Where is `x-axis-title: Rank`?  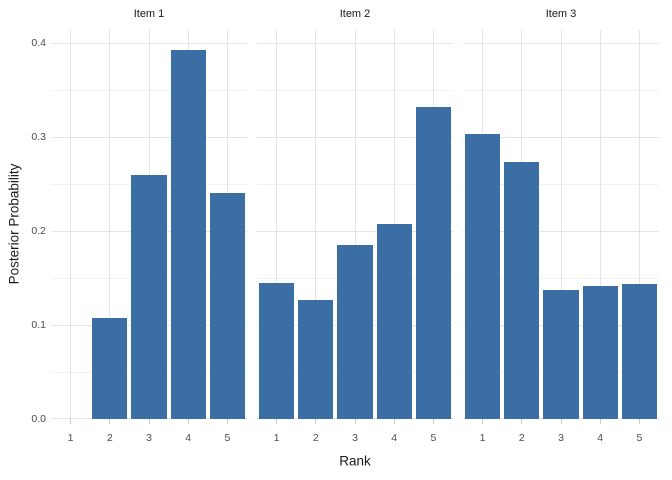 x-axis-title: Rank is located at coordinates (355, 461).